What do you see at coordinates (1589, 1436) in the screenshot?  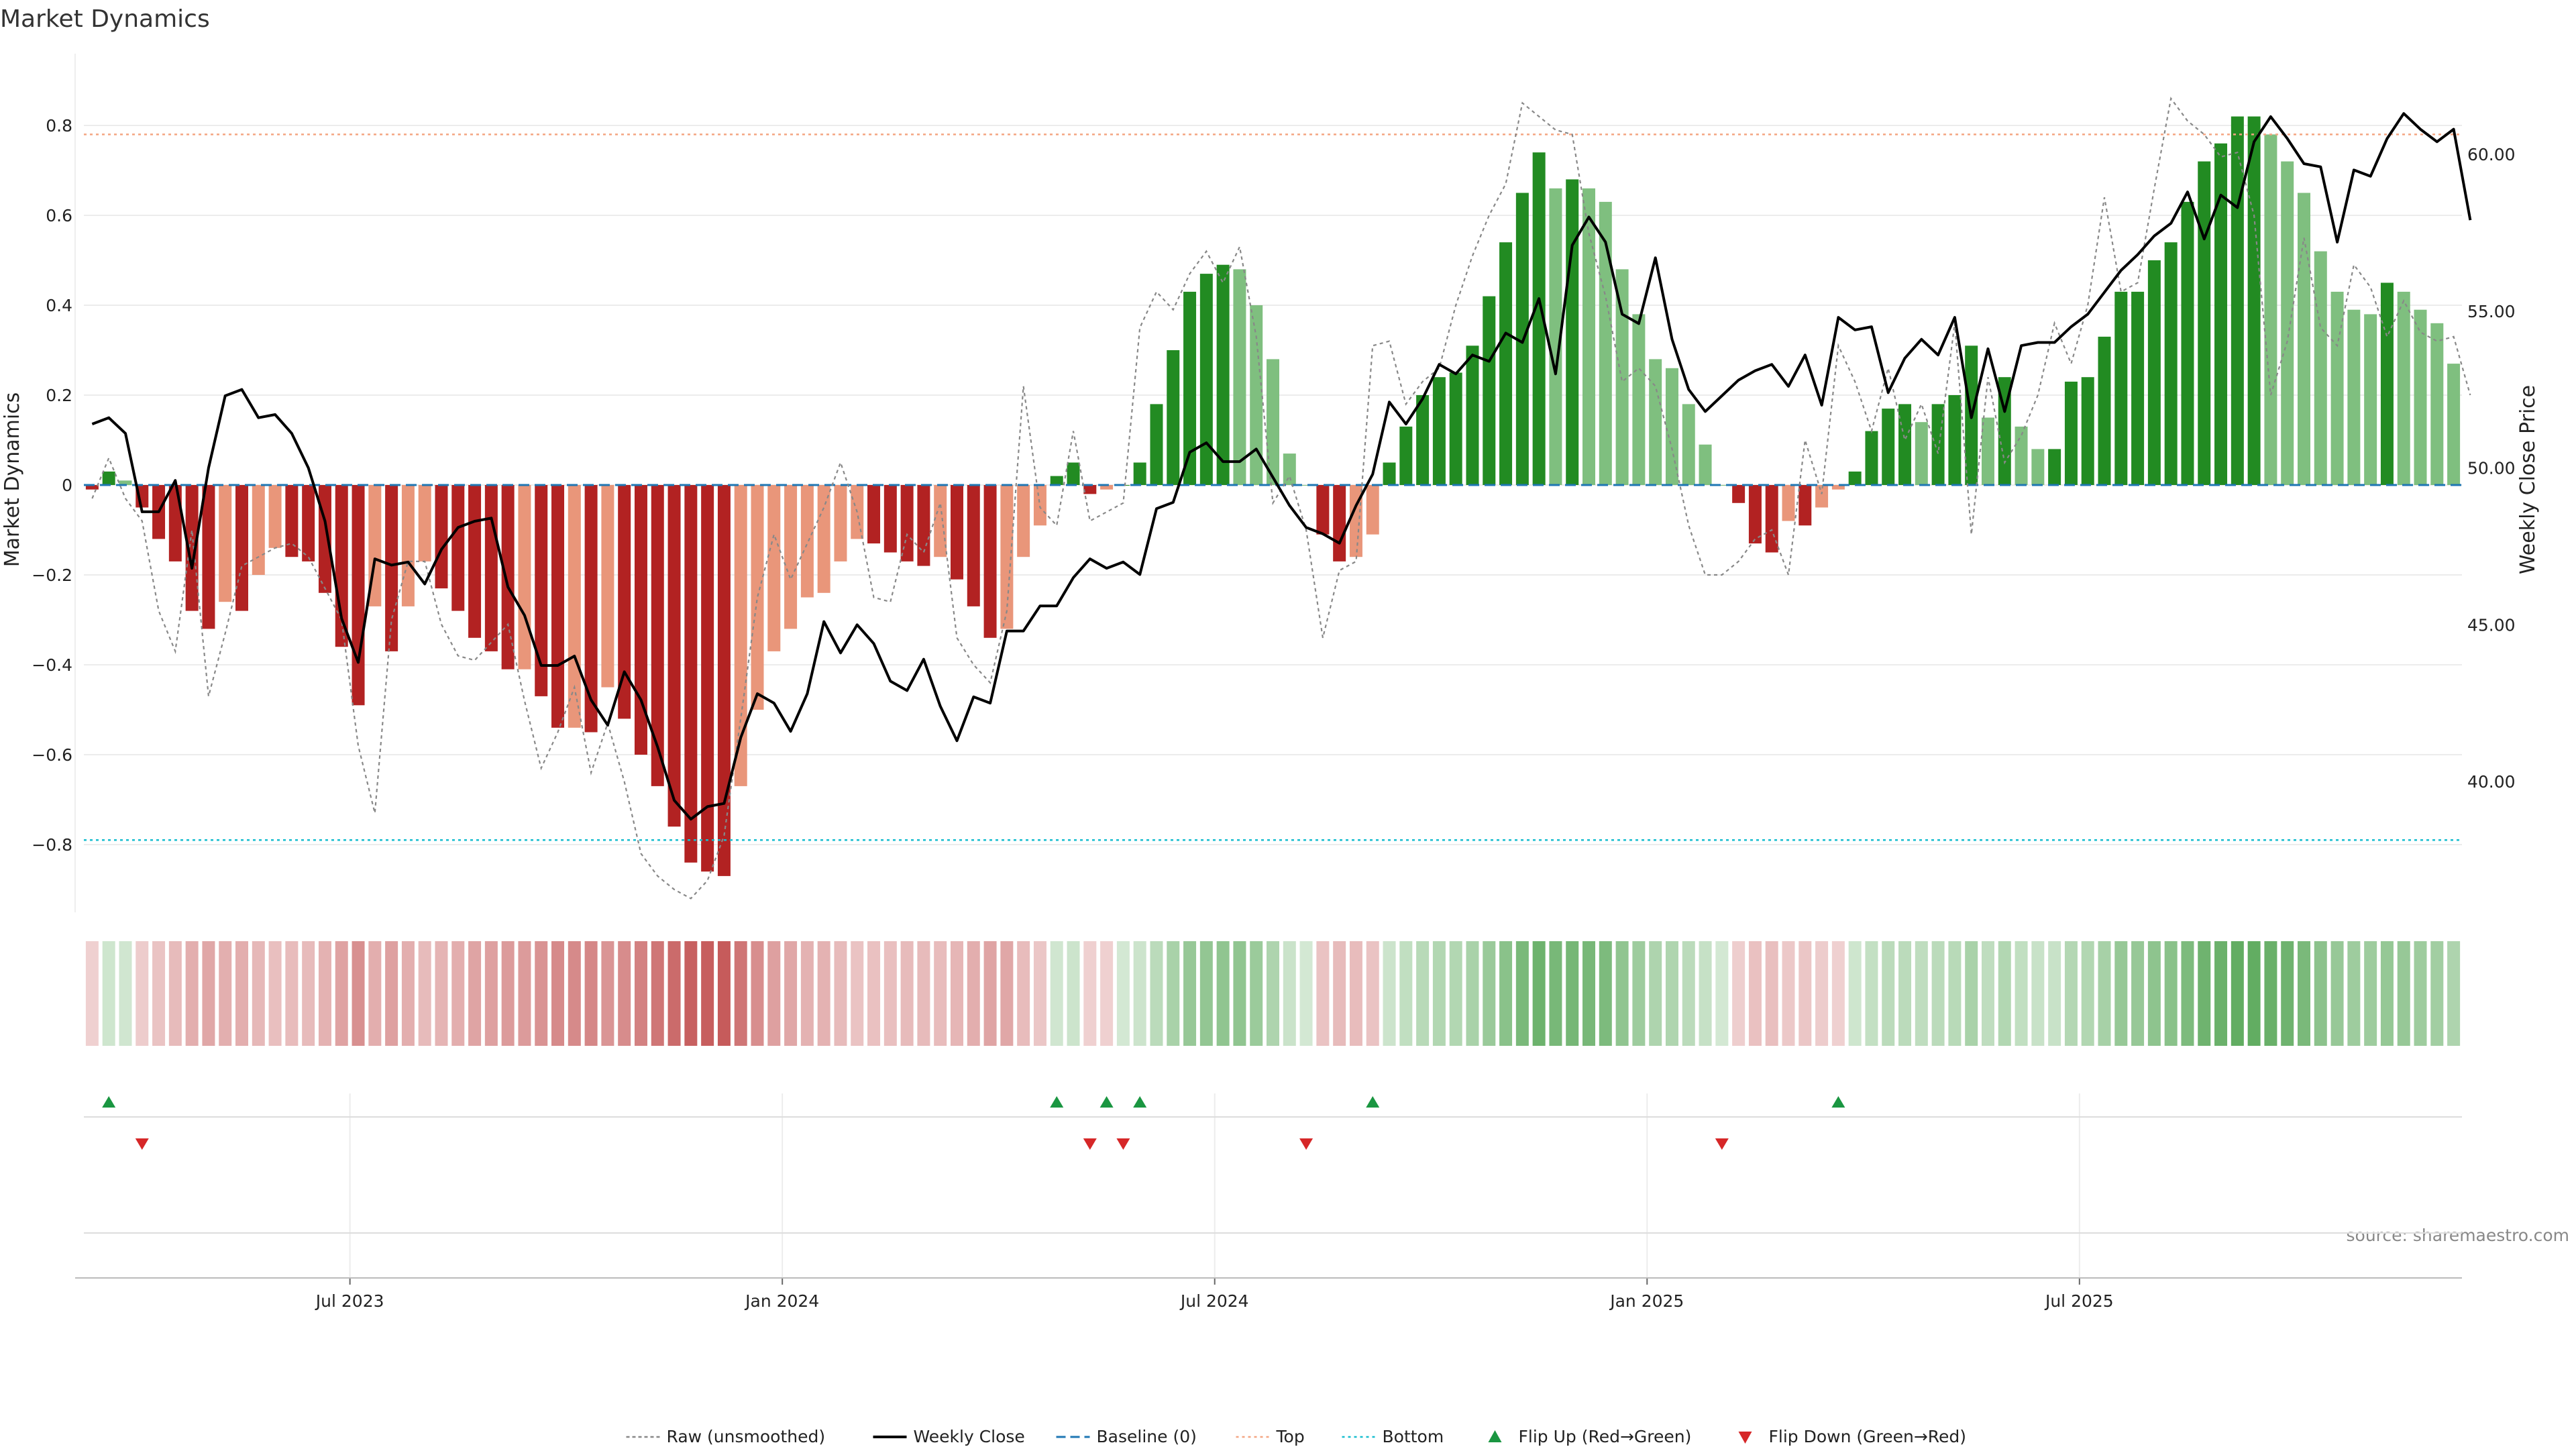 I see `legend-item-flipup: Flip Up (Red→Green)` at bounding box center [1589, 1436].